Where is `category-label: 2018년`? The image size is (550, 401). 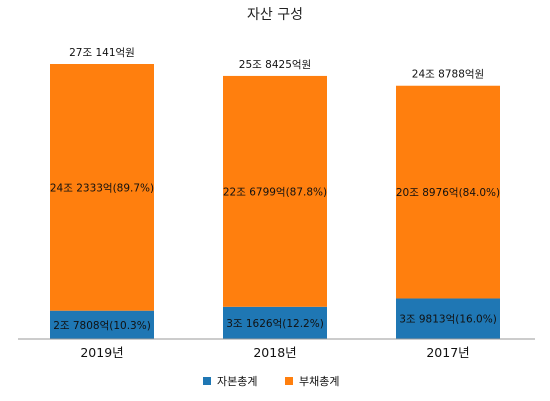
category-label: 2018년 is located at coordinates (274, 352).